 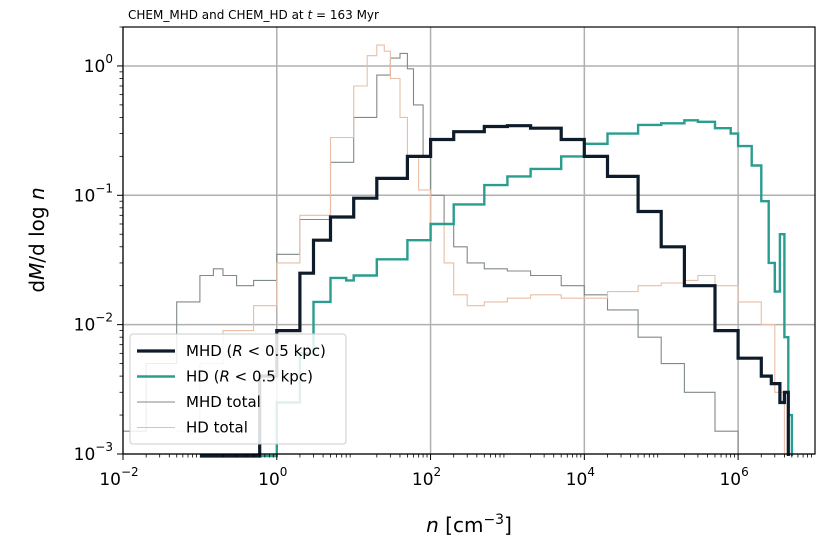 What do you see at coordinates (426, 477) in the screenshot?
I see `x-tick-label: 10²` at bounding box center [426, 477].